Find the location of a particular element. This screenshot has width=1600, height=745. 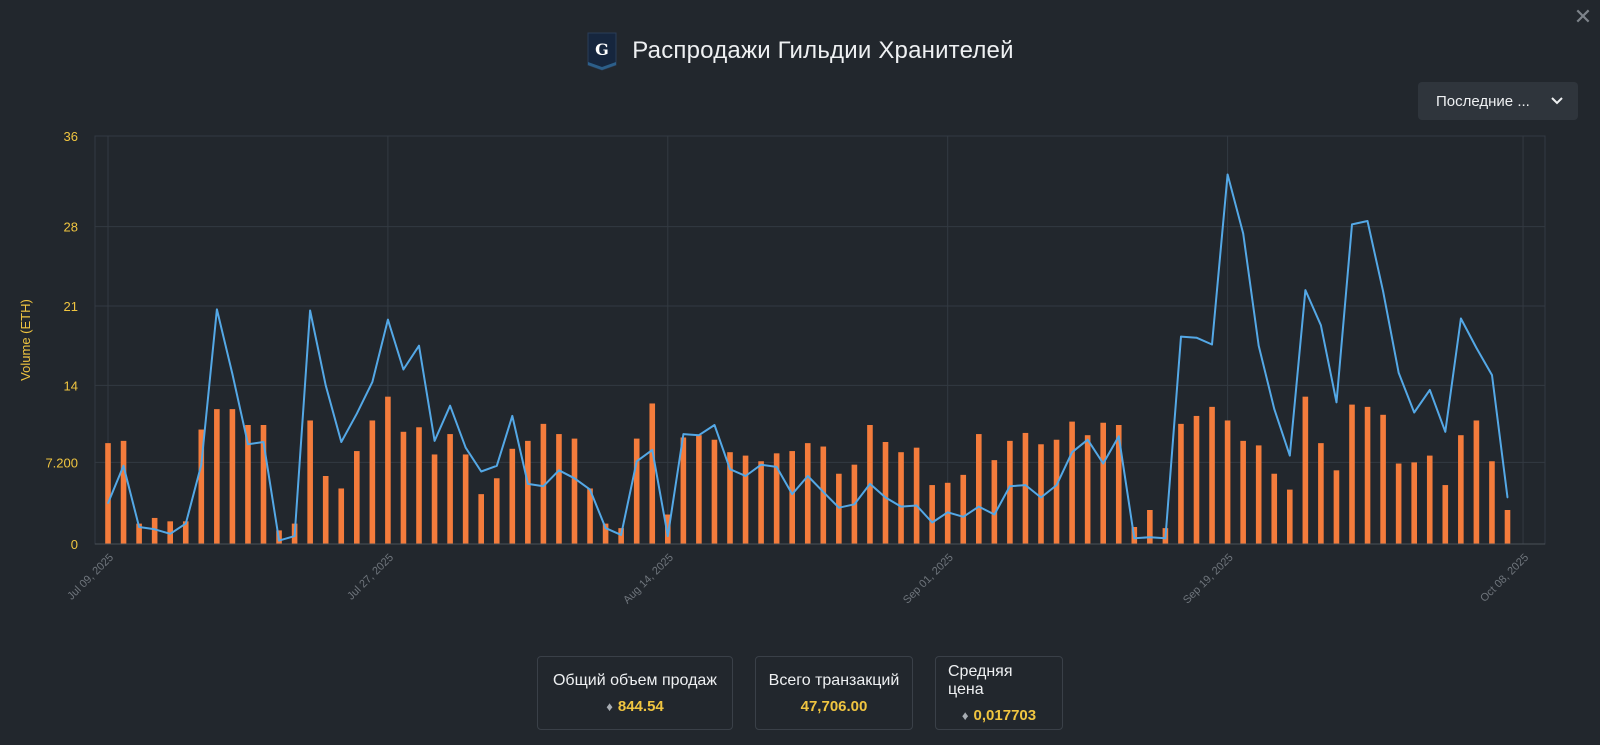

guild-logo: G is located at coordinates (602, 51).